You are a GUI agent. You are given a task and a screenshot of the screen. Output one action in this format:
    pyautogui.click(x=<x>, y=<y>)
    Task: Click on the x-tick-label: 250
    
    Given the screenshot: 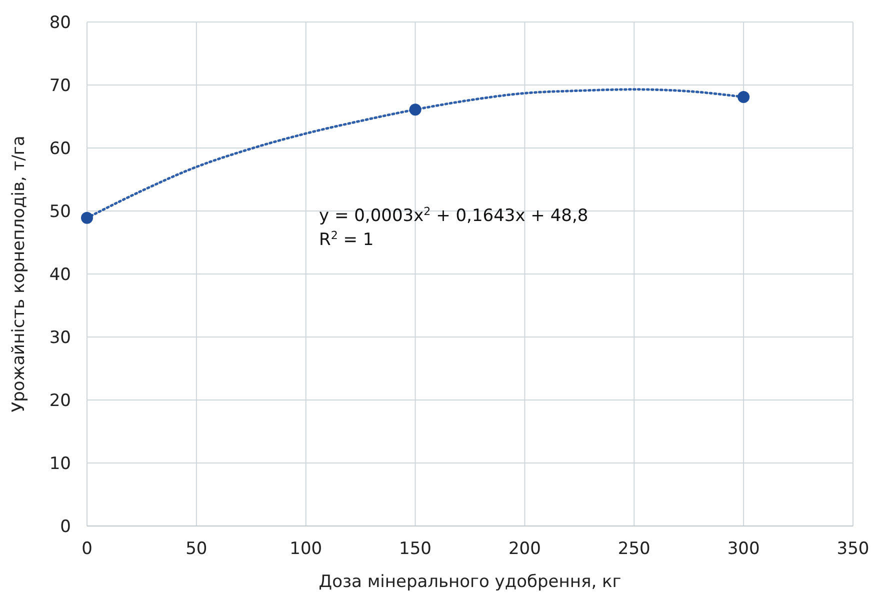 What is the action you would take?
    pyautogui.click(x=634, y=549)
    